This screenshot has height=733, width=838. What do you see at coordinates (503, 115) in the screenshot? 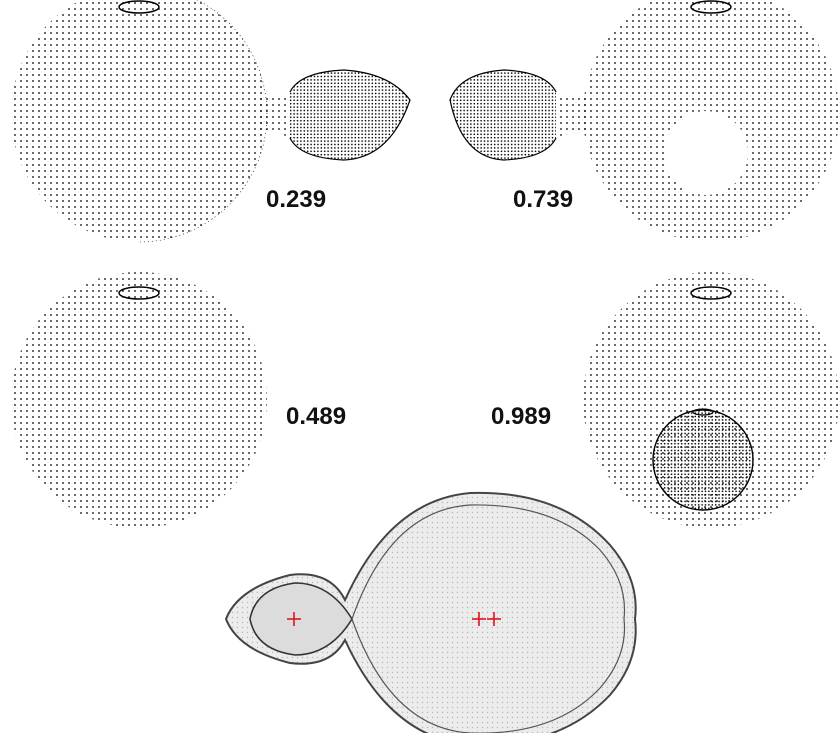
I see `secondary-star` at bounding box center [503, 115].